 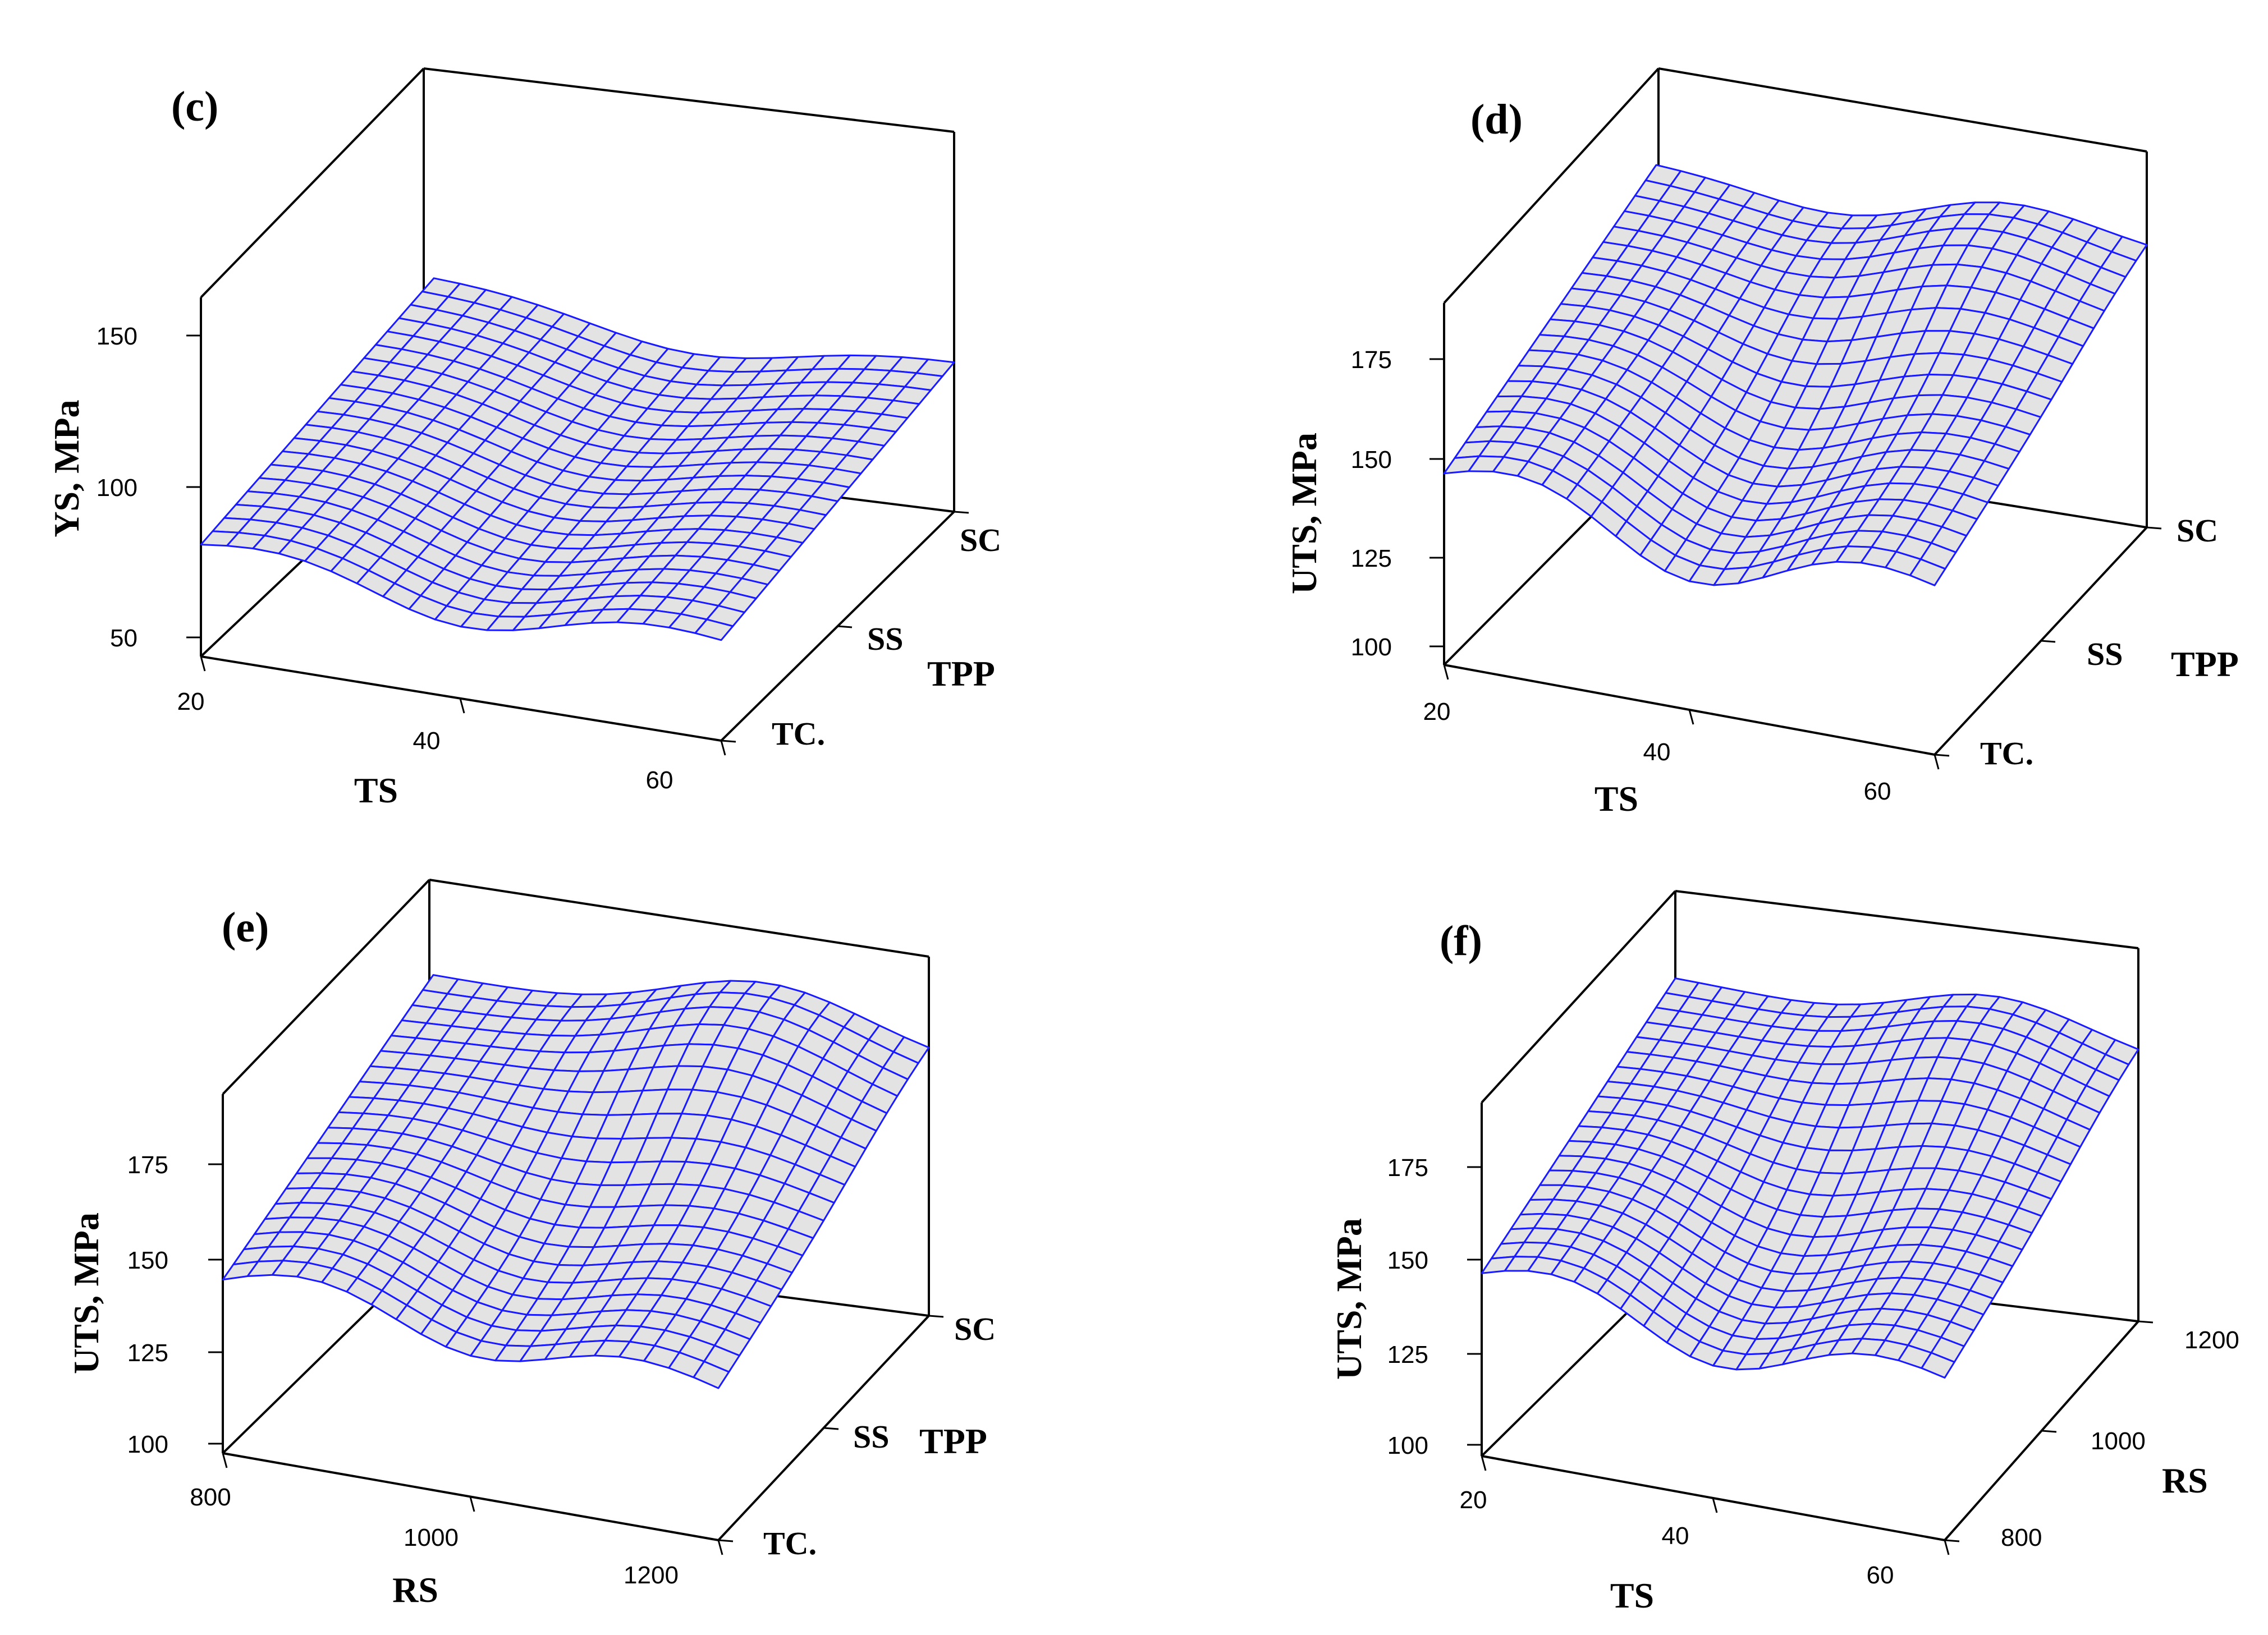 I want to click on y-ticks: 800 1000 1200, so click(x=2091, y=1435).